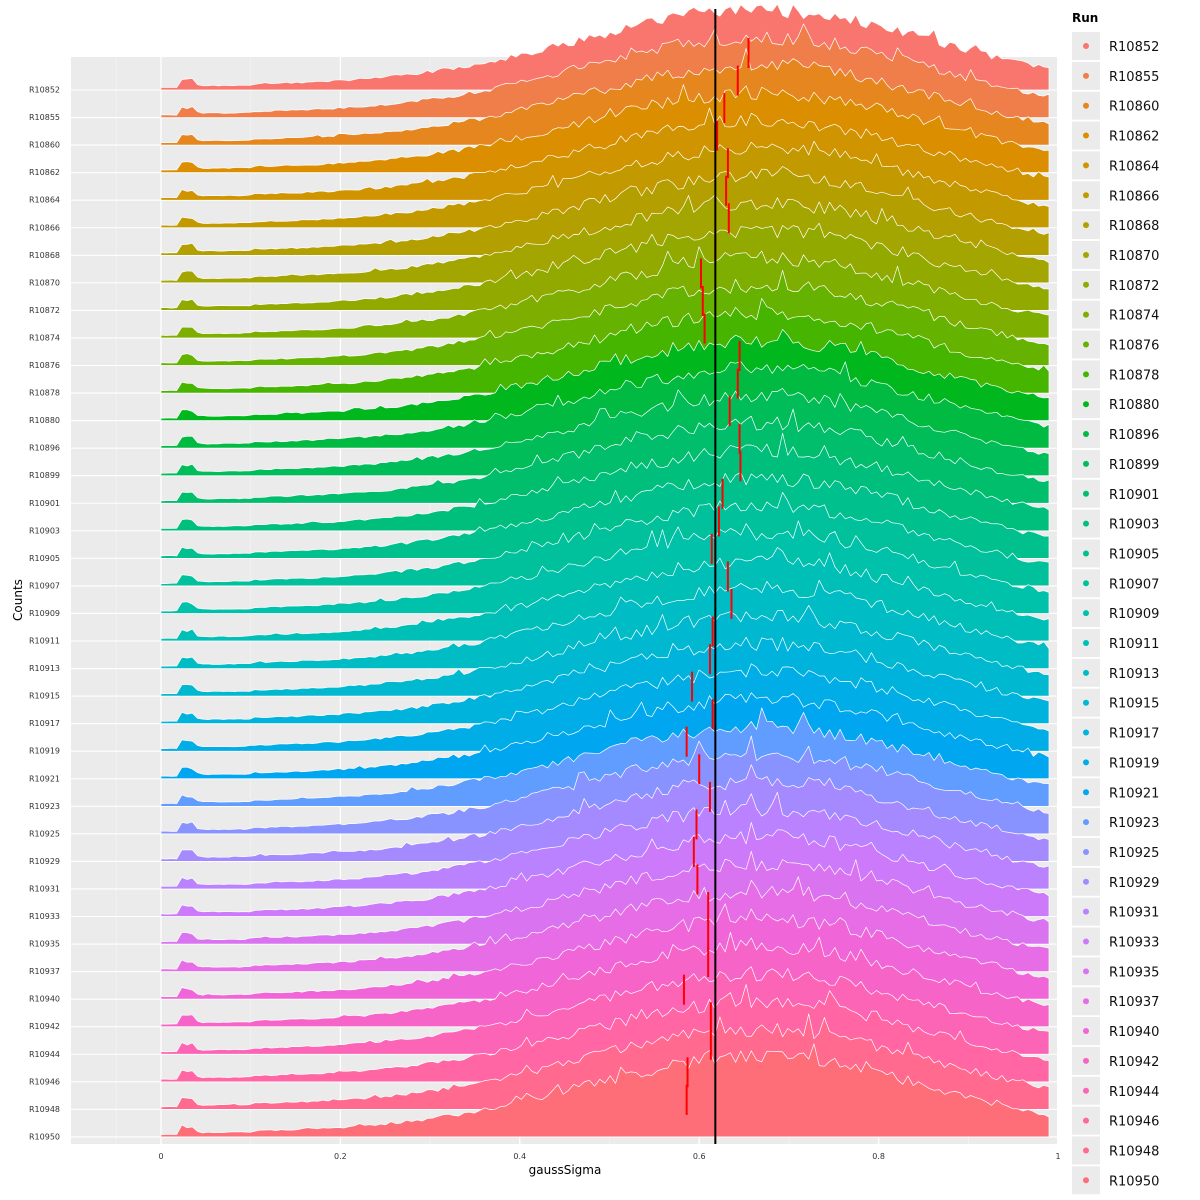 The width and height of the screenshot is (1200, 1200). What do you see at coordinates (1134, 704) in the screenshot?
I see `legend-label: R10915` at bounding box center [1134, 704].